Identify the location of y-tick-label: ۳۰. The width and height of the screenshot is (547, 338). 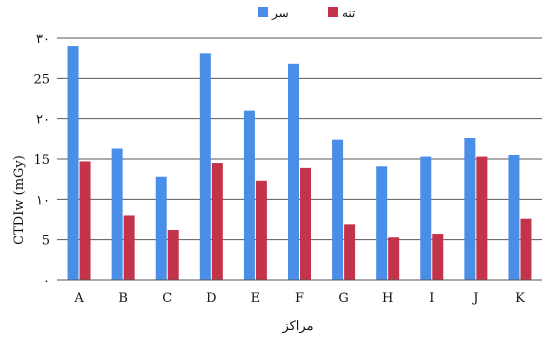
(43, 39).